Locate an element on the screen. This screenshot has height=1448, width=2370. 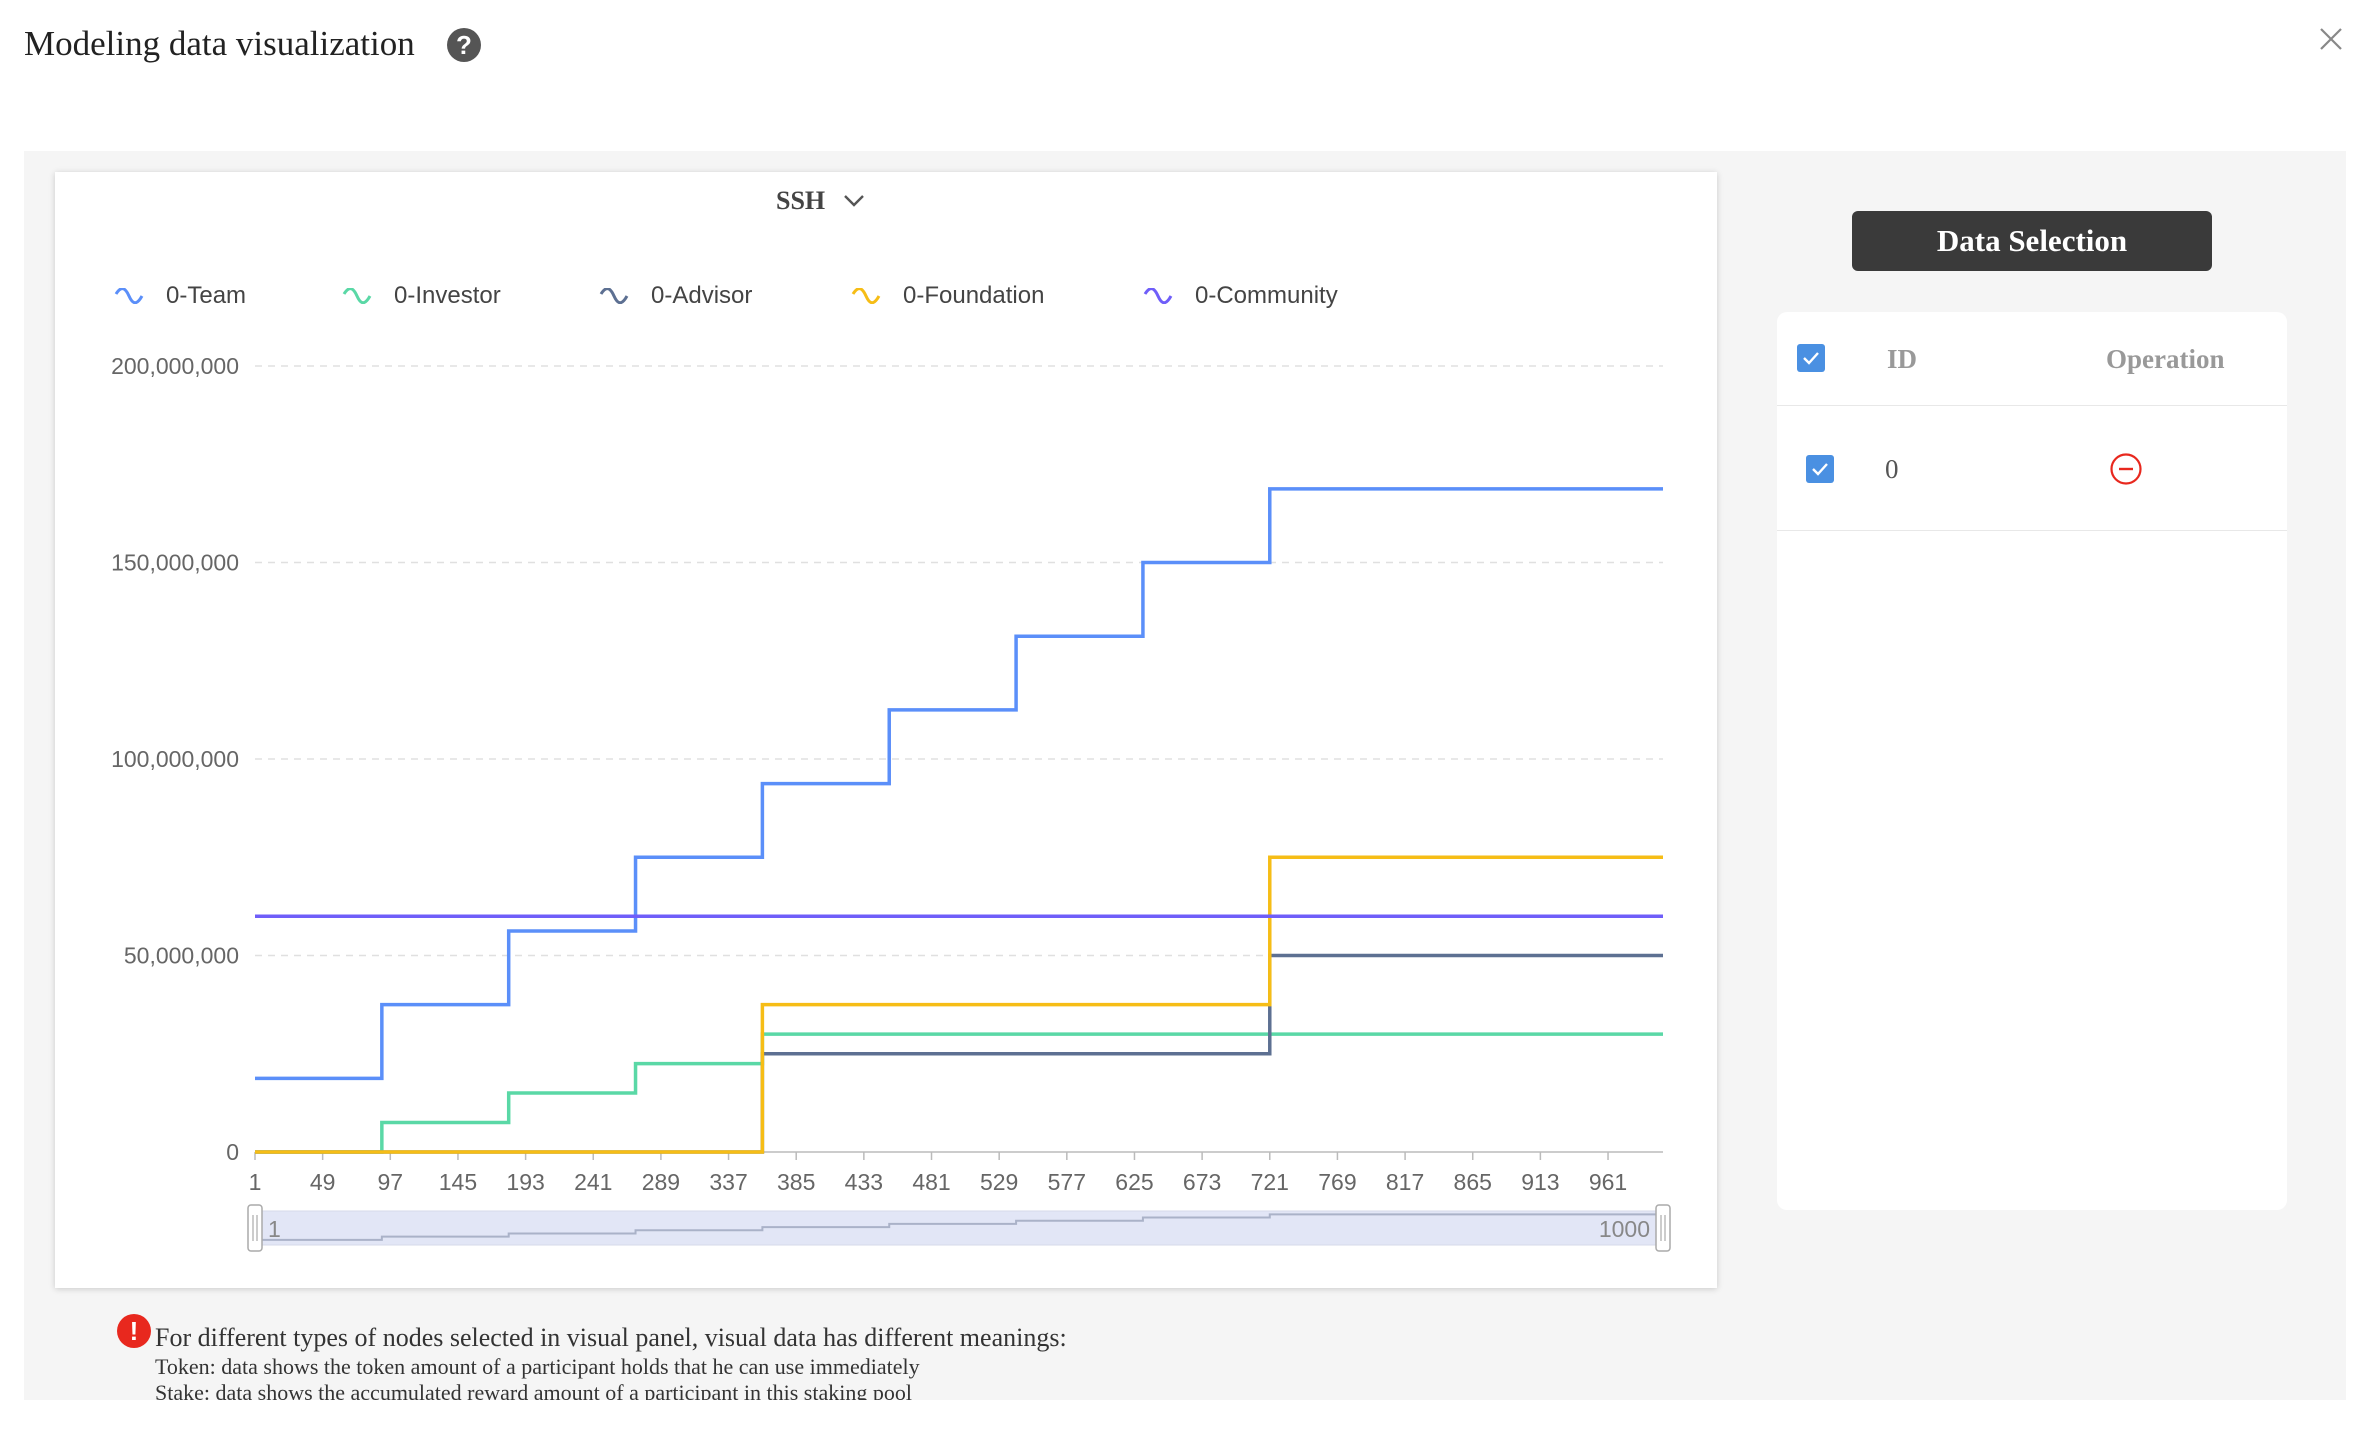
close-icon is located at coordinates (2331, 39).